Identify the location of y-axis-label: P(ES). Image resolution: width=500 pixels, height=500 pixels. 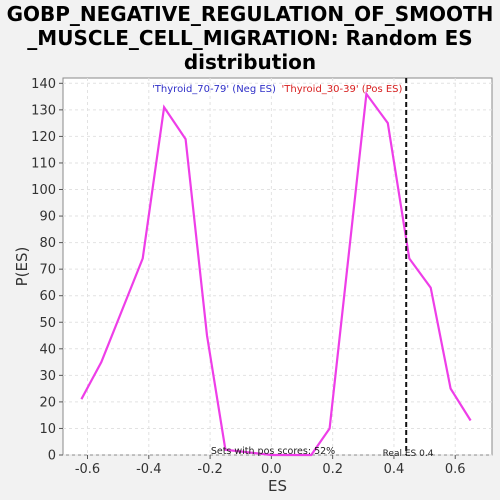
(22, 267).